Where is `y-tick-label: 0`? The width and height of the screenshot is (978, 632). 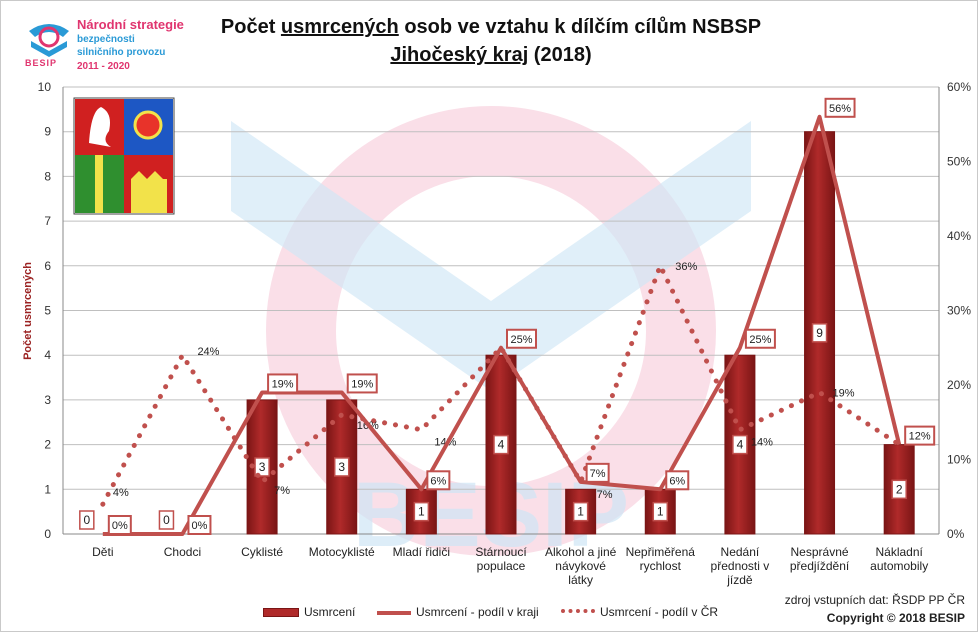 y-tick-label: 0 is located at coordinates (47, 534).